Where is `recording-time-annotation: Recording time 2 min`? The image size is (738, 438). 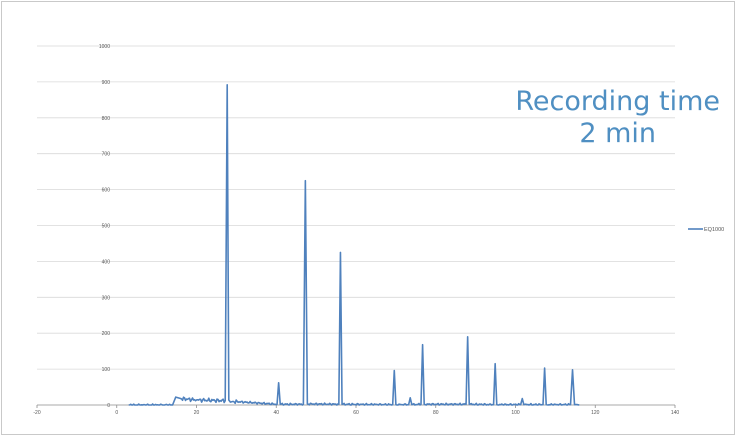
recording-time-annotation: Recording time 2 min is located at coordinates (617, 118).